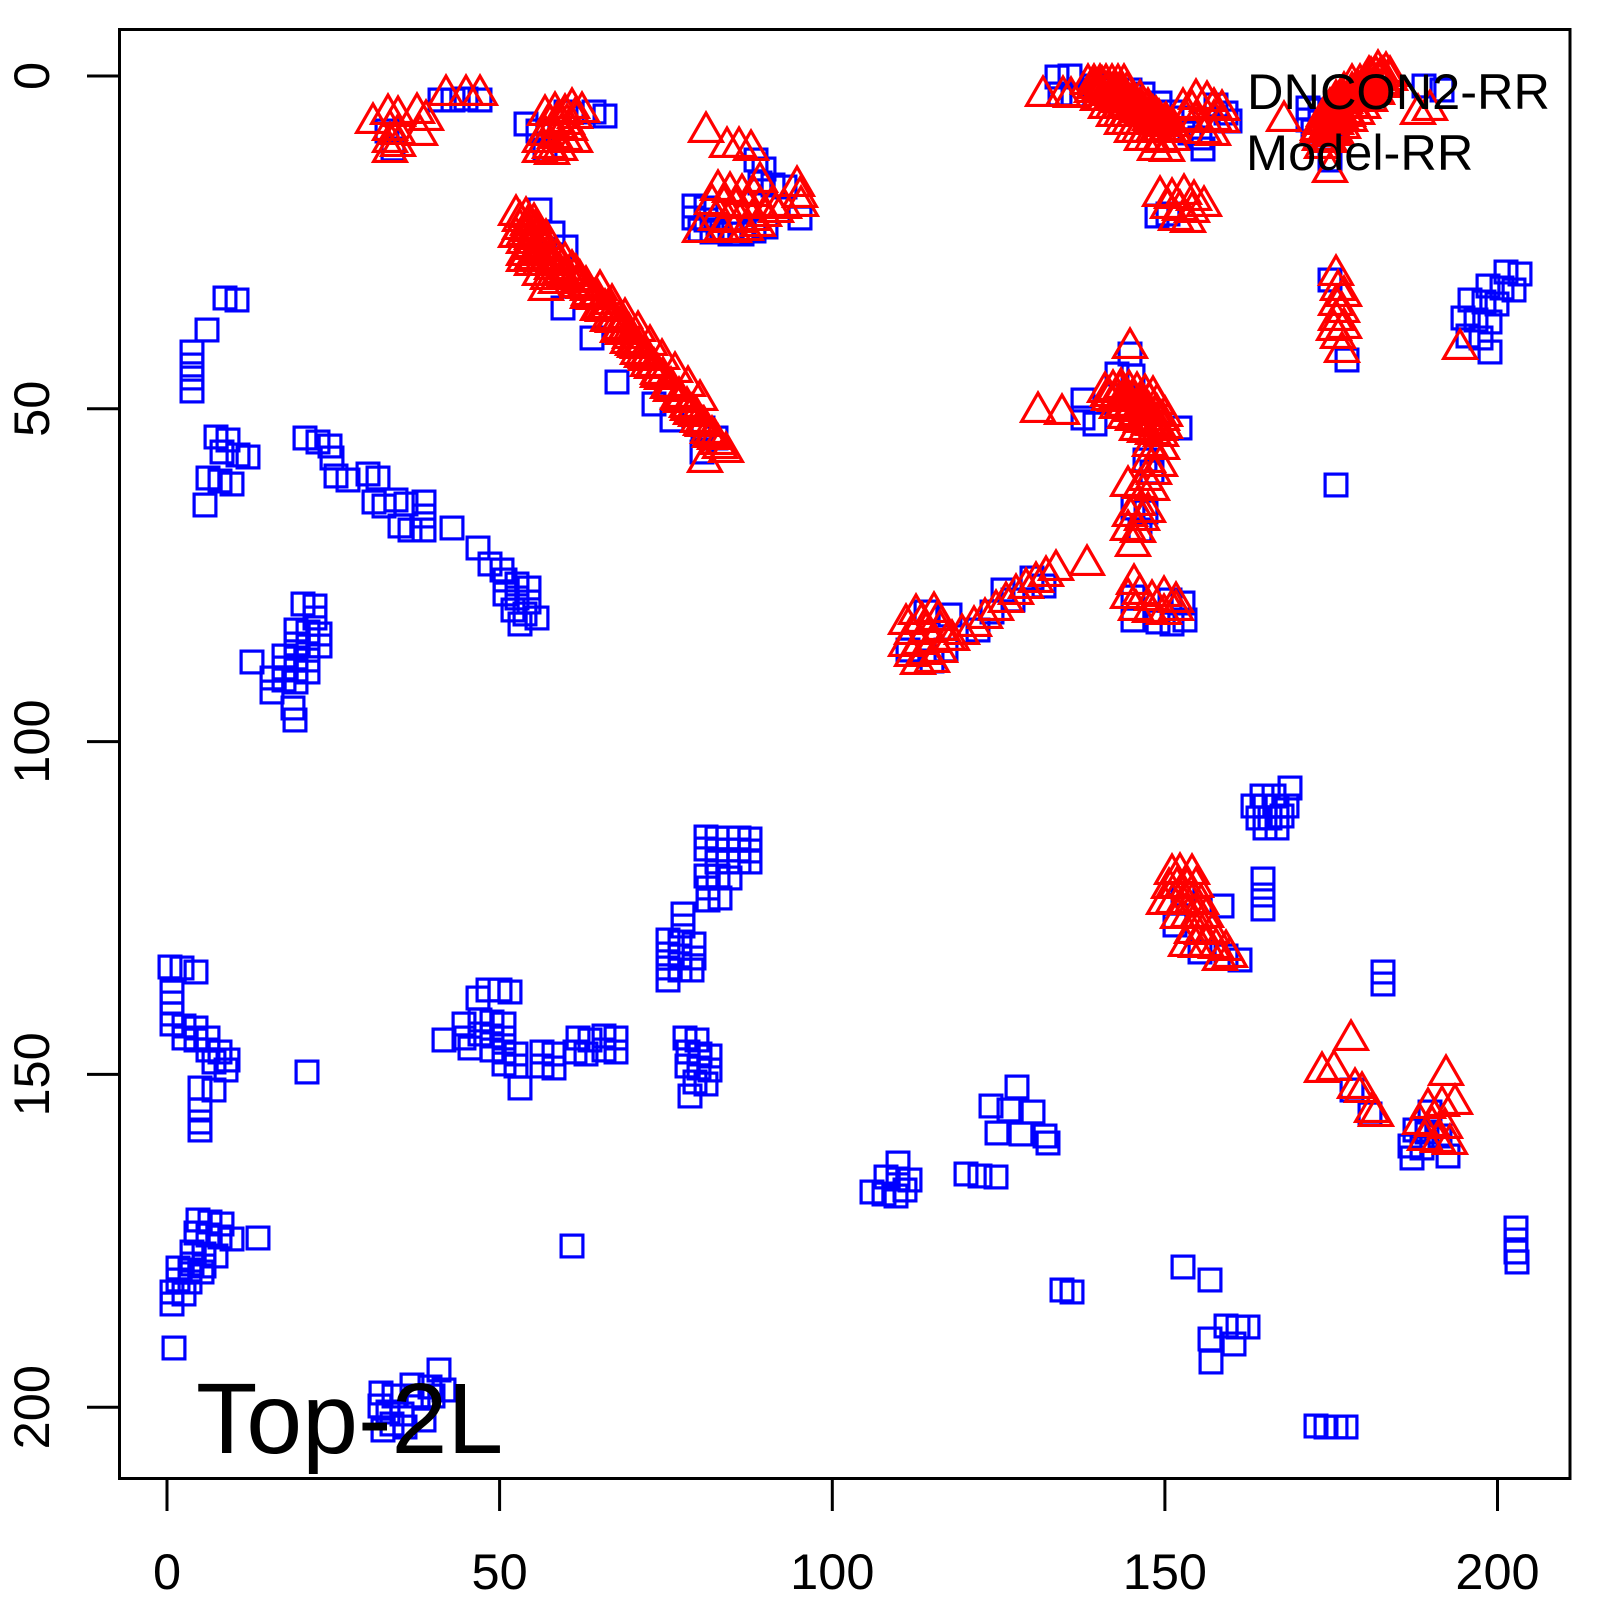  I want to click on svg-text: Model-RR, so click(1359, 152).